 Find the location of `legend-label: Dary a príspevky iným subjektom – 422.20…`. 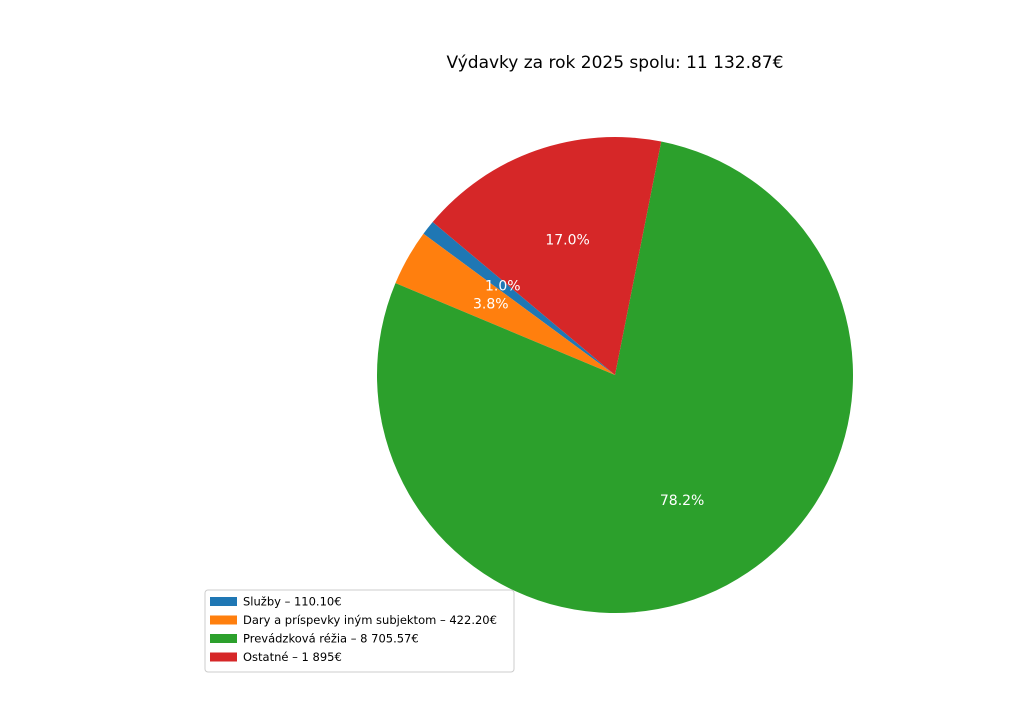

legend-label: Dary a príspevky iným subjektom – 422.20… is located at coordinates (370, 620).